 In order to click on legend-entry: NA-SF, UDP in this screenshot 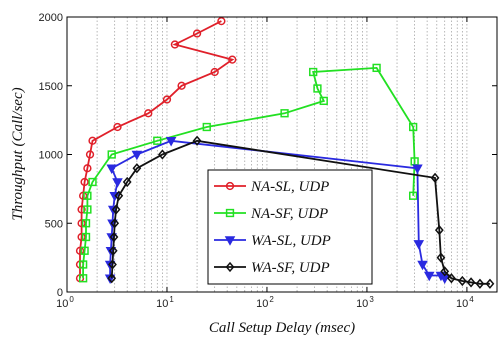, I will do `click(271, 214)`.